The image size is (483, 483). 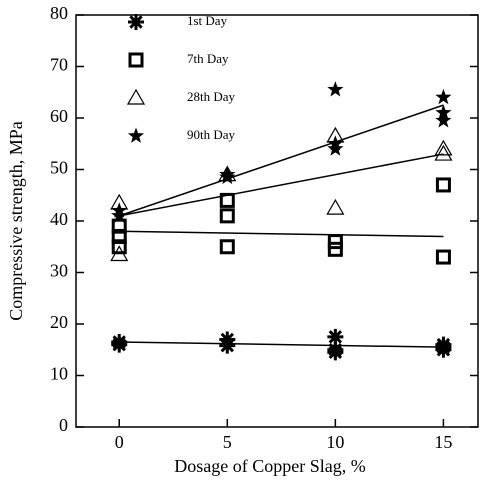 What do you see at coordinates (211, 96) in the screenshot?
I see `legend-label: 28th Day` at bounding box center [211, 96].